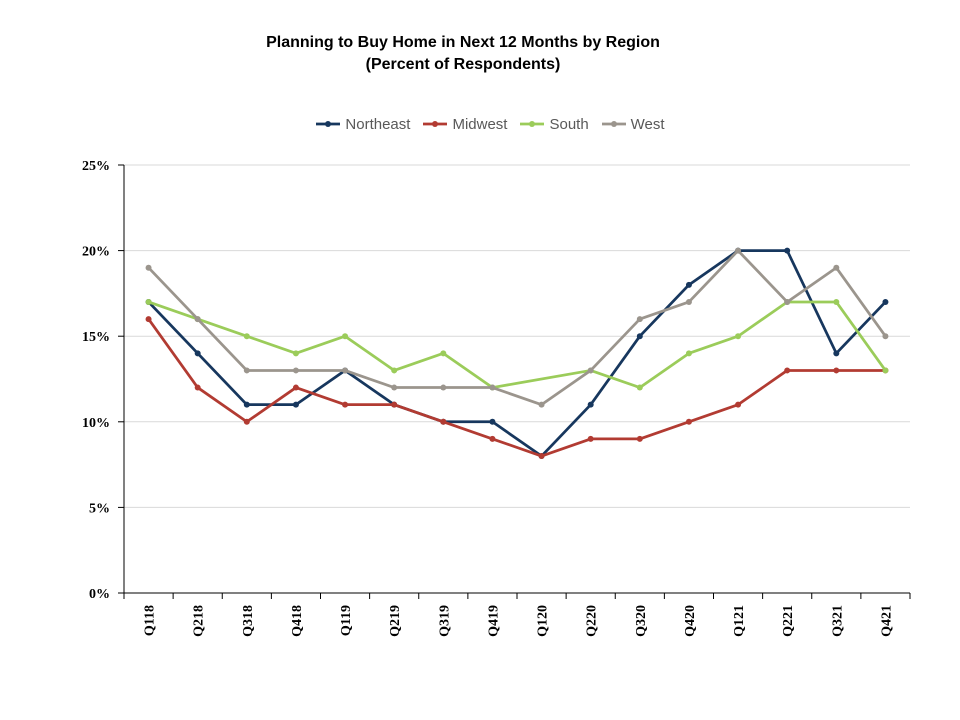 The width and height of the screenshot is (960, 720). What do you see at coordinates (150, 620) in the screenshot?
I see `x-tick-label: Q118` at bounding box center [150, 620].